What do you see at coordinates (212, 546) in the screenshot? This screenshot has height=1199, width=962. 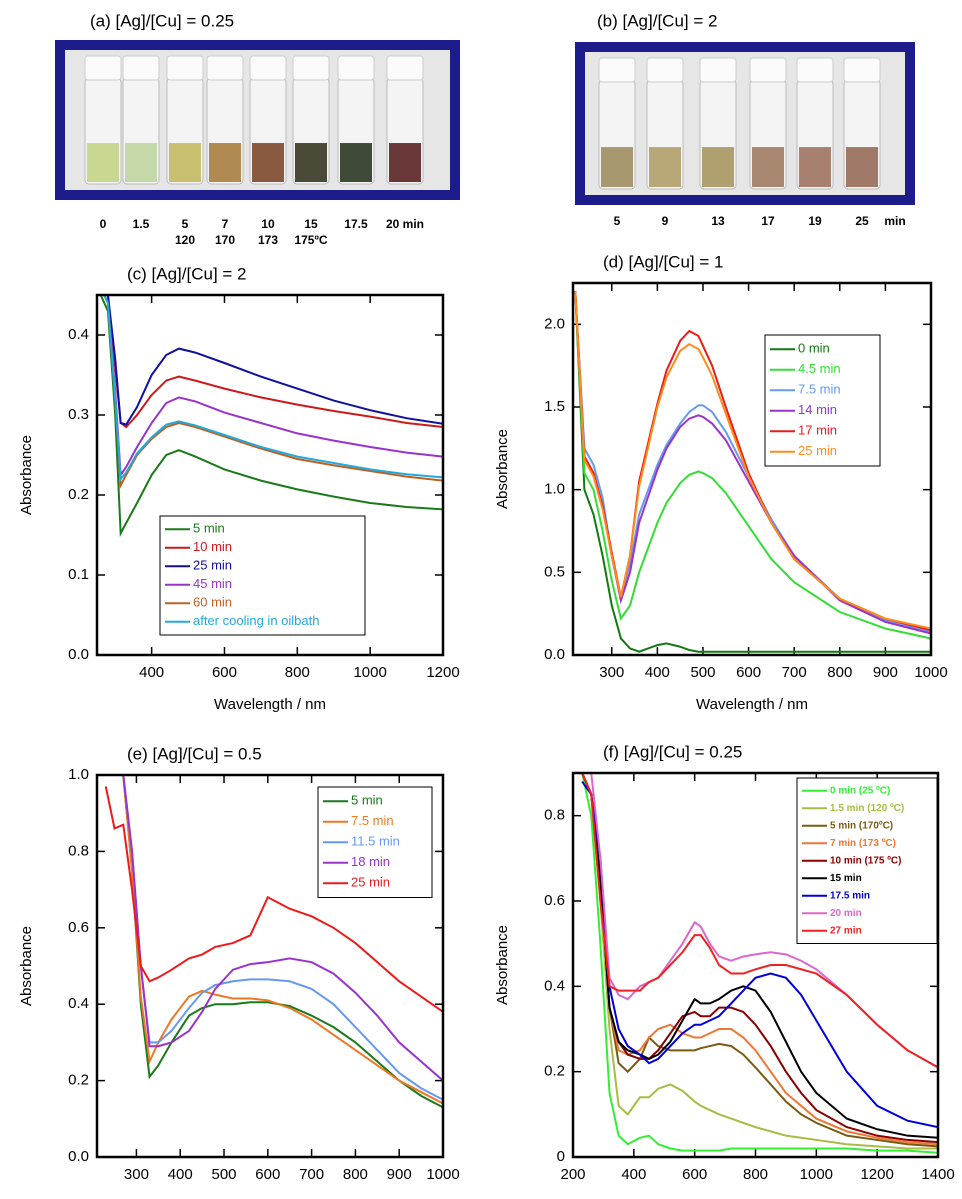 I see `legend-label: 10 min` at bounding box center [212, 546].